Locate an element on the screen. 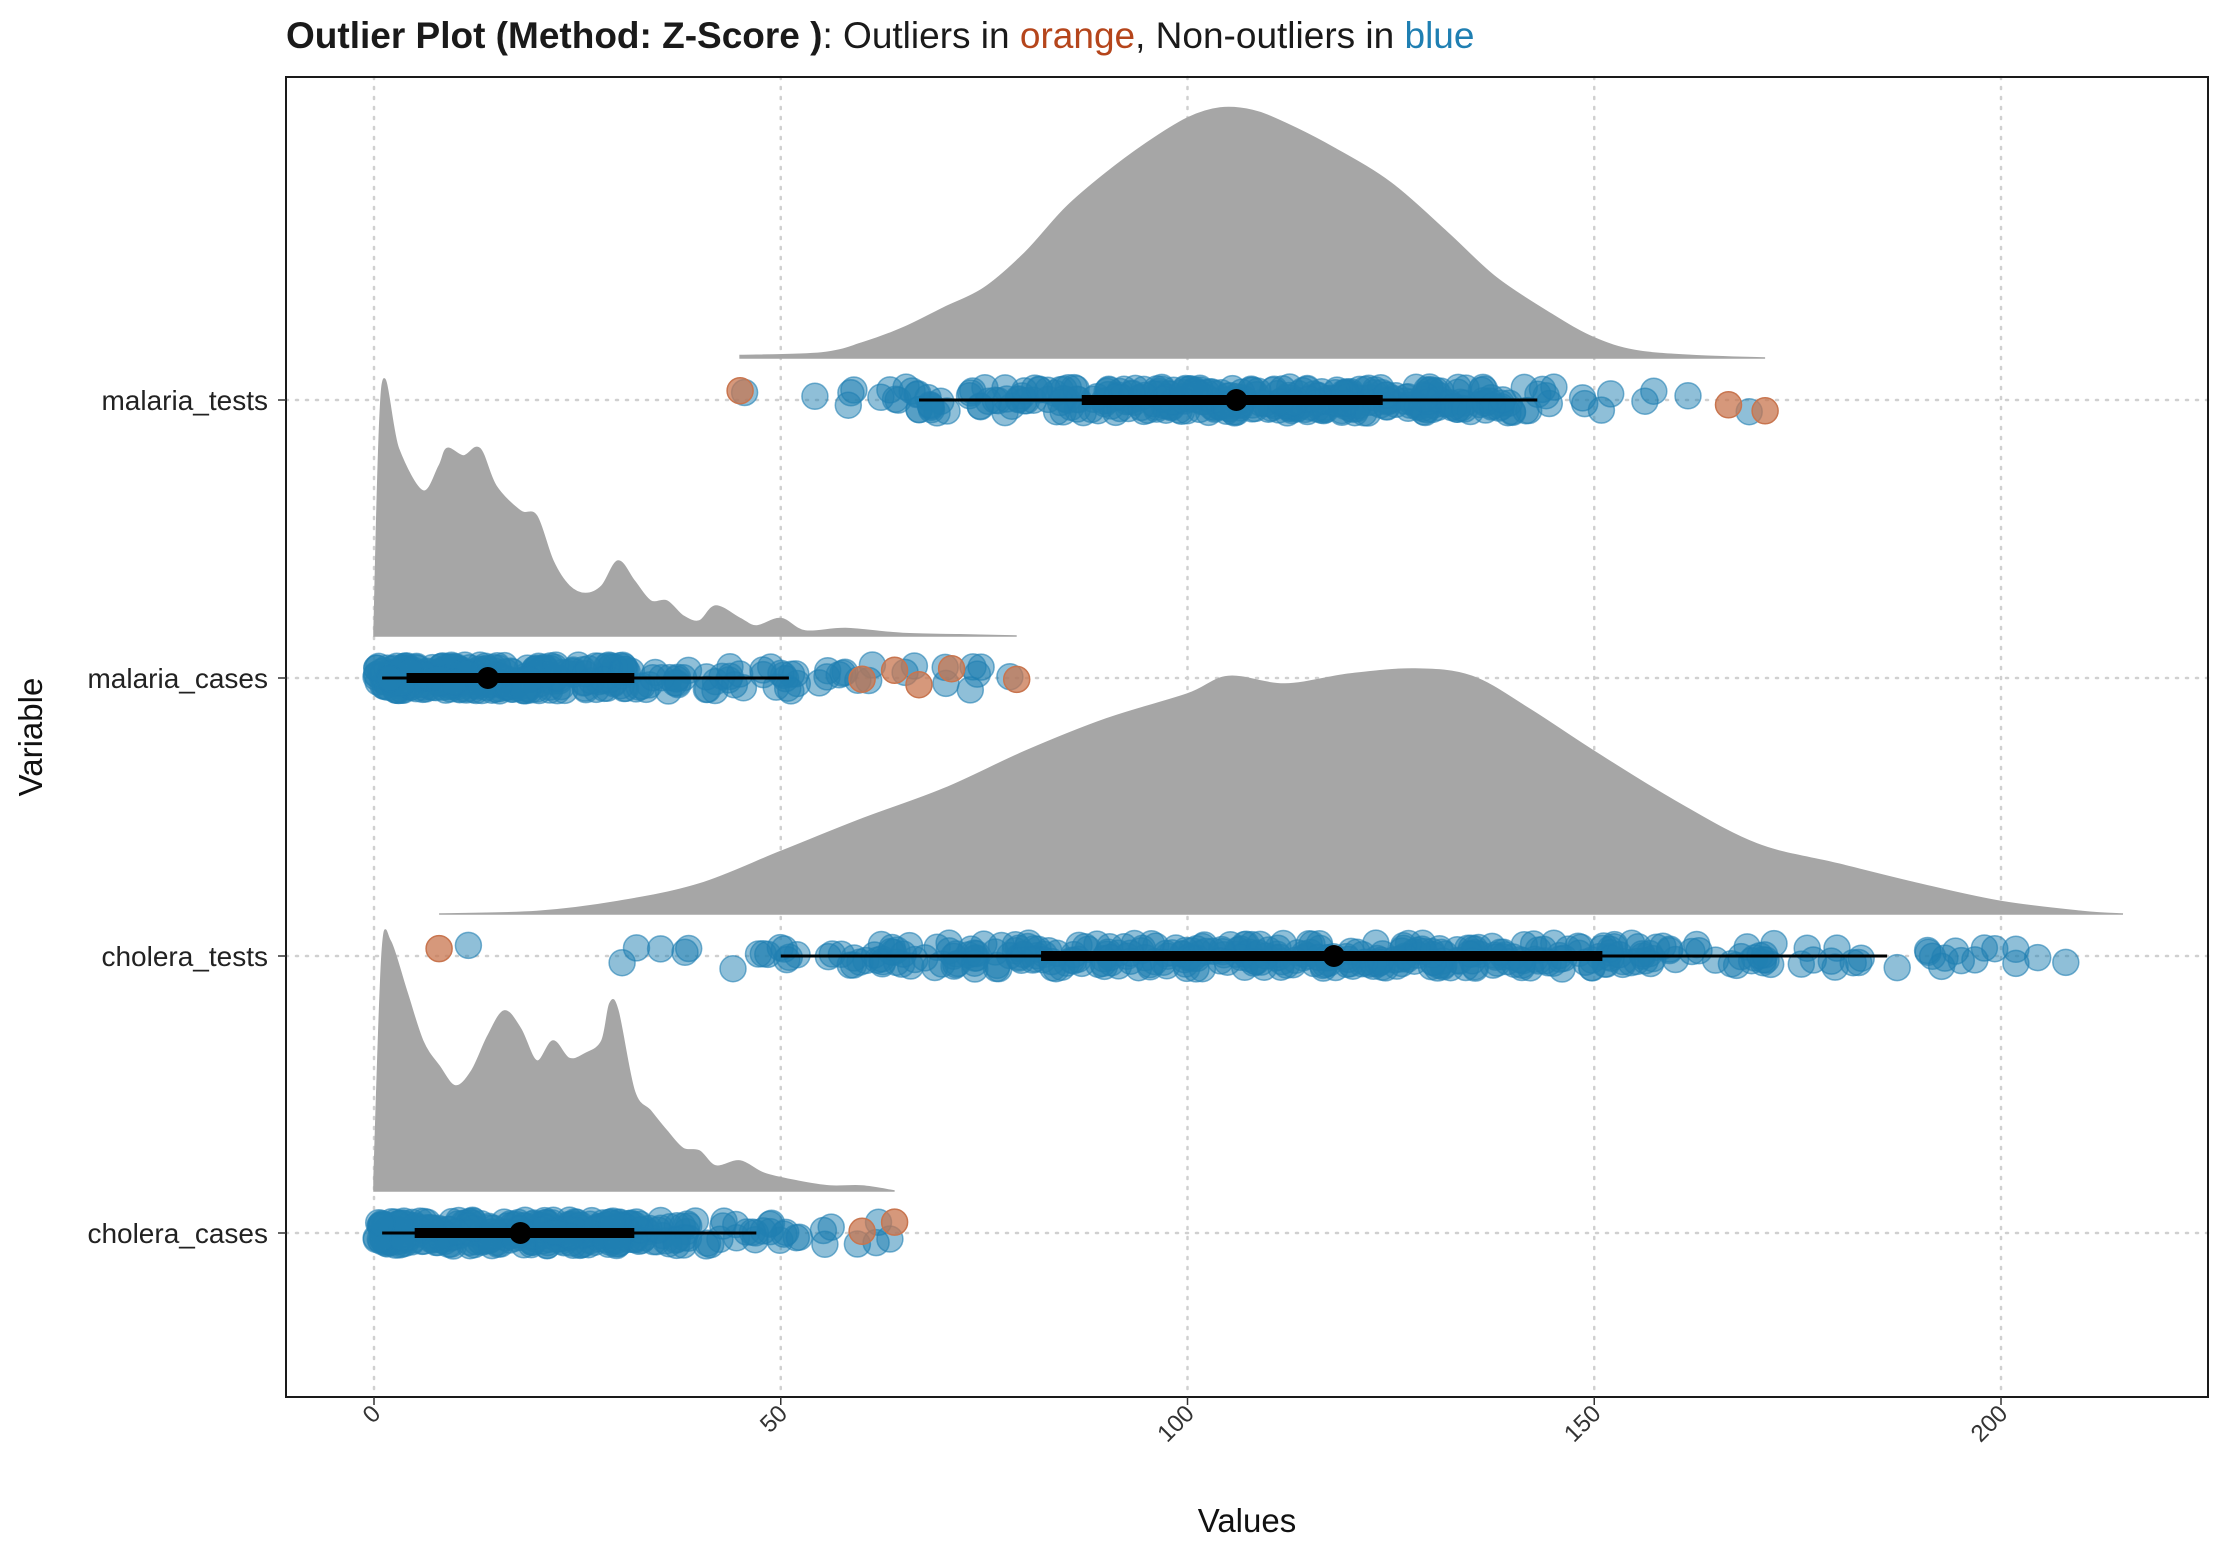 The height and width of the screenshot is (1558, 2225). y-axis-label: Variable is located at coordinates (30, 737).